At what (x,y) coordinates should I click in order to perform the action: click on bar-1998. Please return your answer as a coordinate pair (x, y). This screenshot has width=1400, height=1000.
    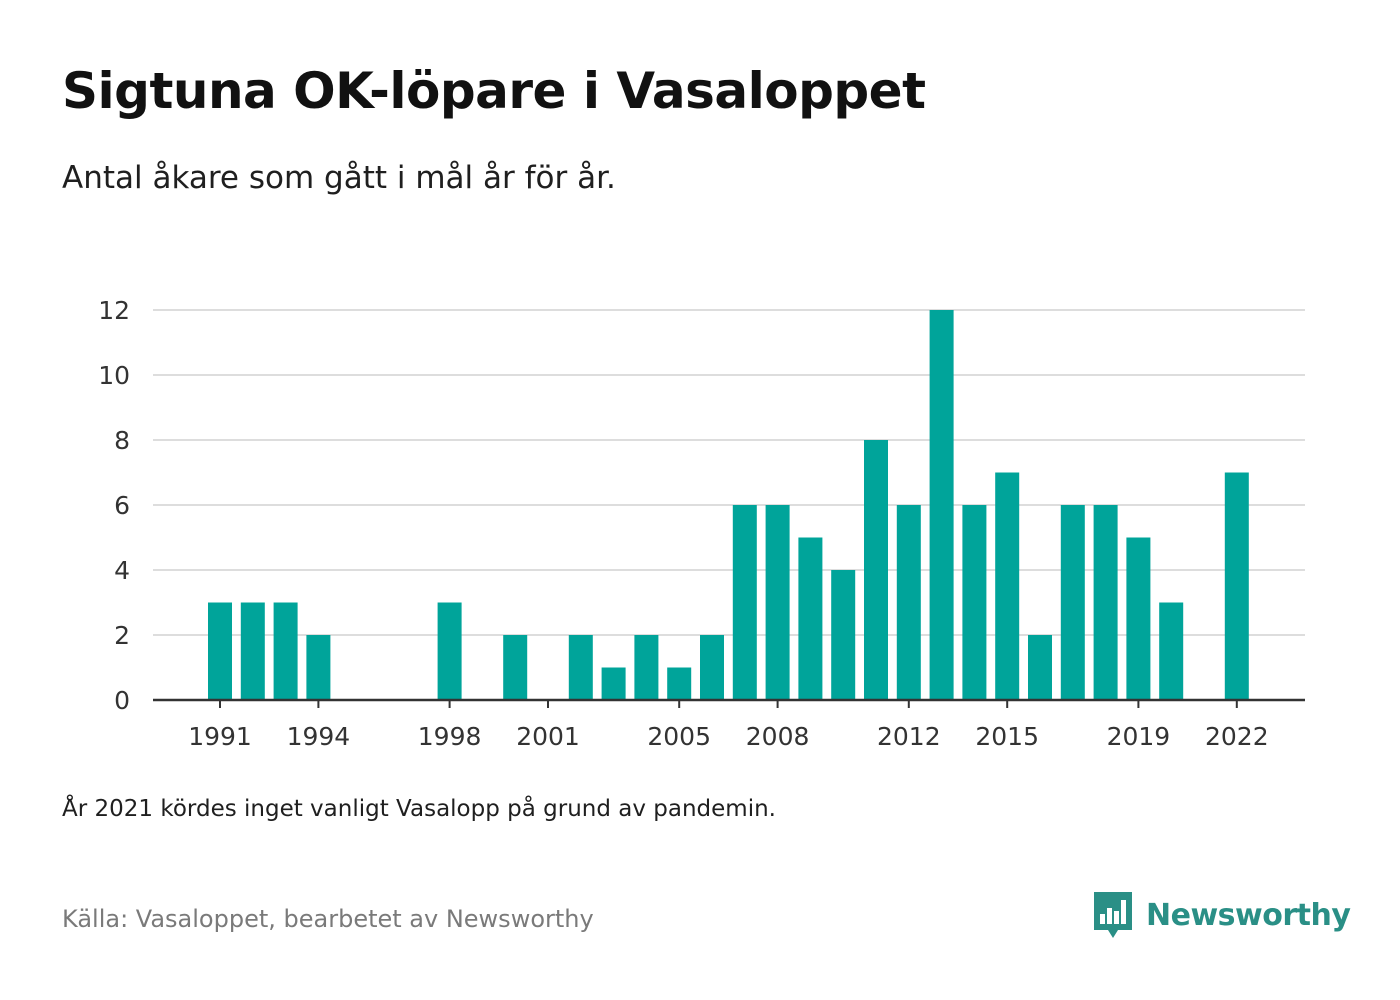
    Looking at the image, I should click on (449, 651).